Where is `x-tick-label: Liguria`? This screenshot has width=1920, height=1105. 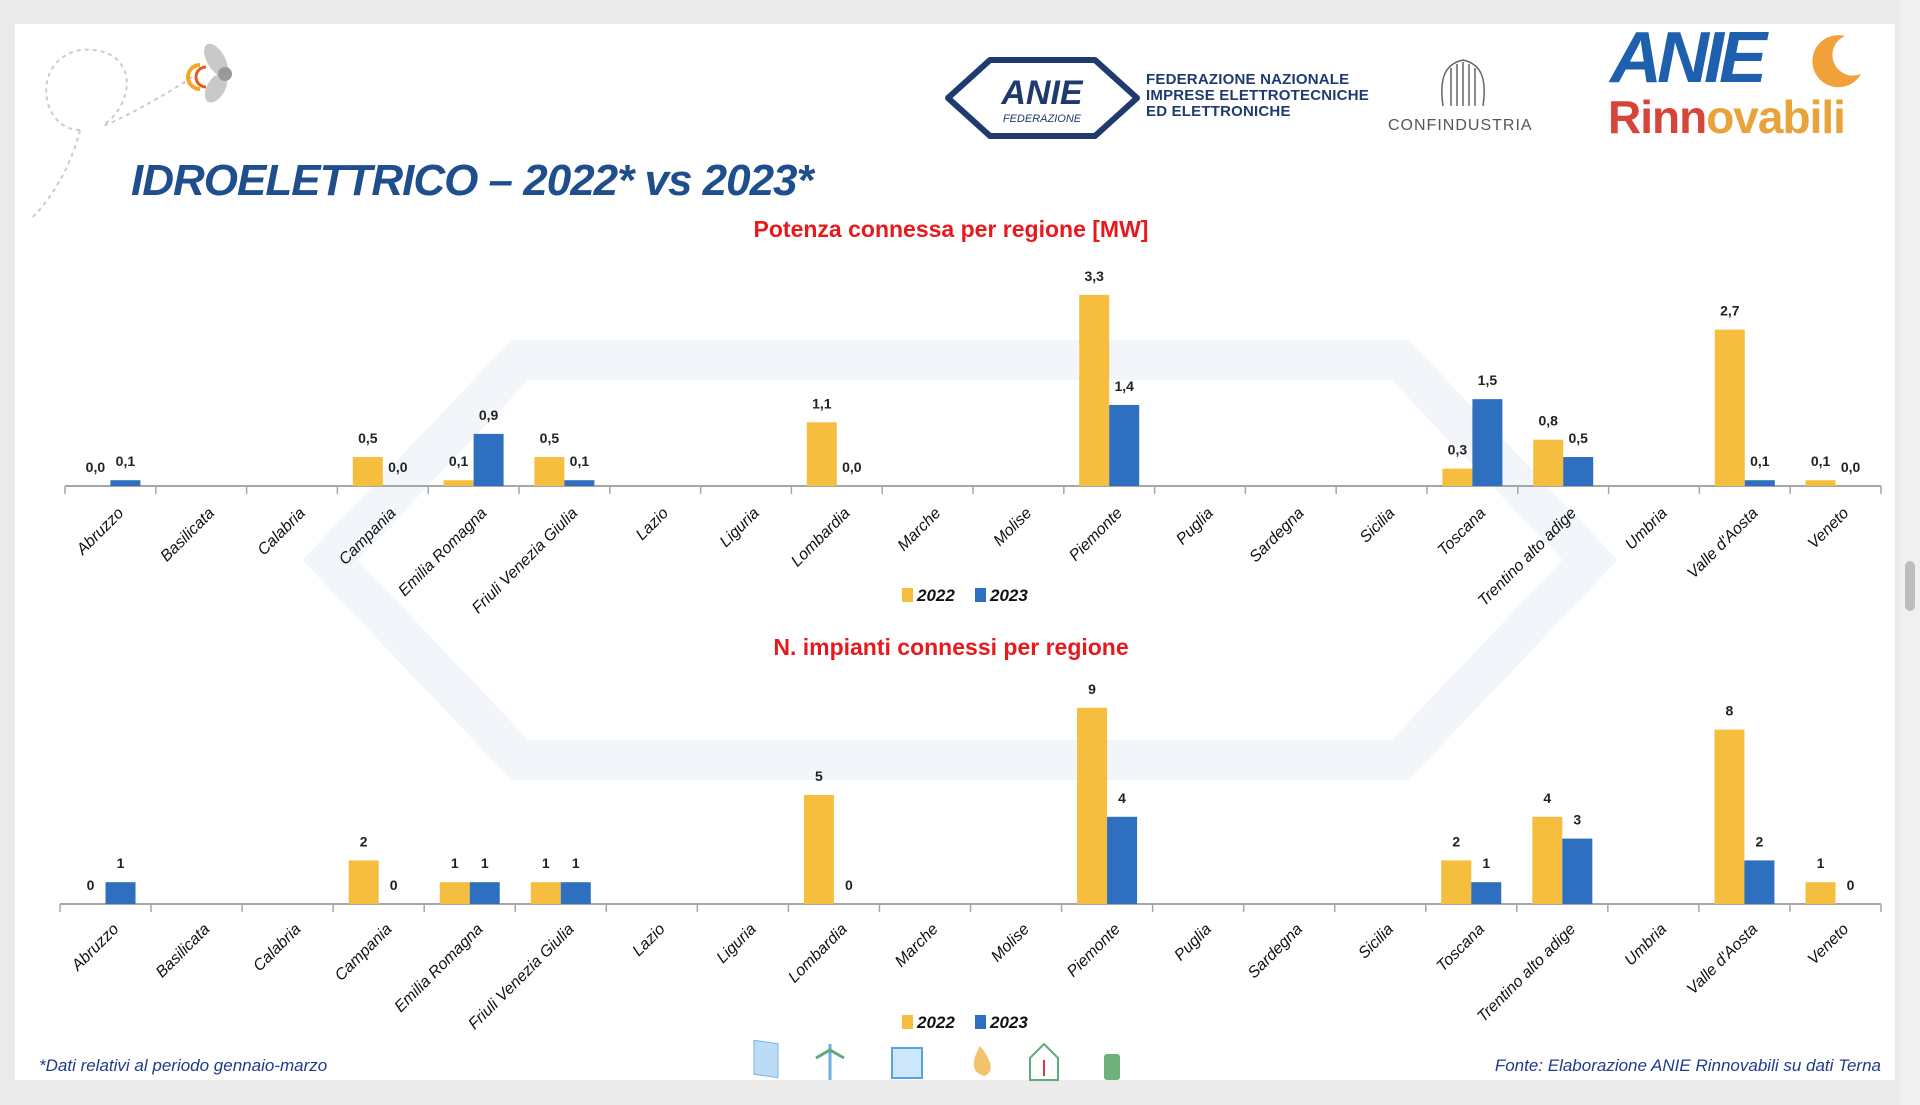
x-tick-label: Liguria is located at coordinates (737, 944).